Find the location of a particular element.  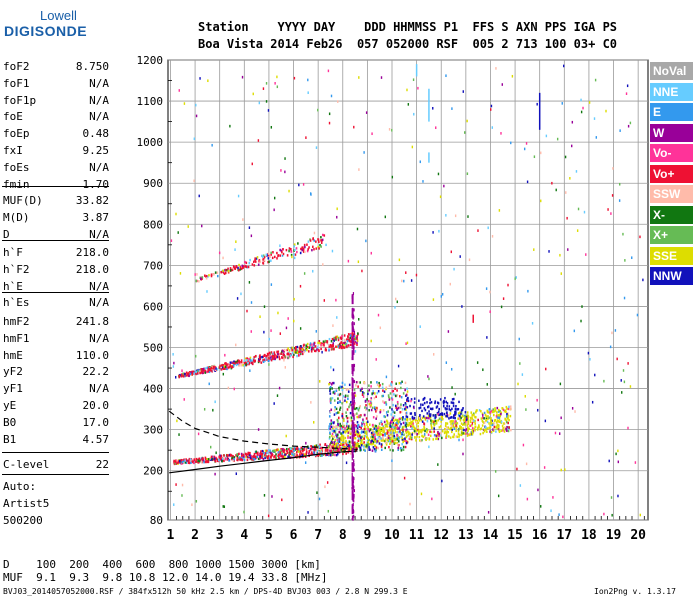

y-tick-label: 200 is located at coordinates (153, 471).